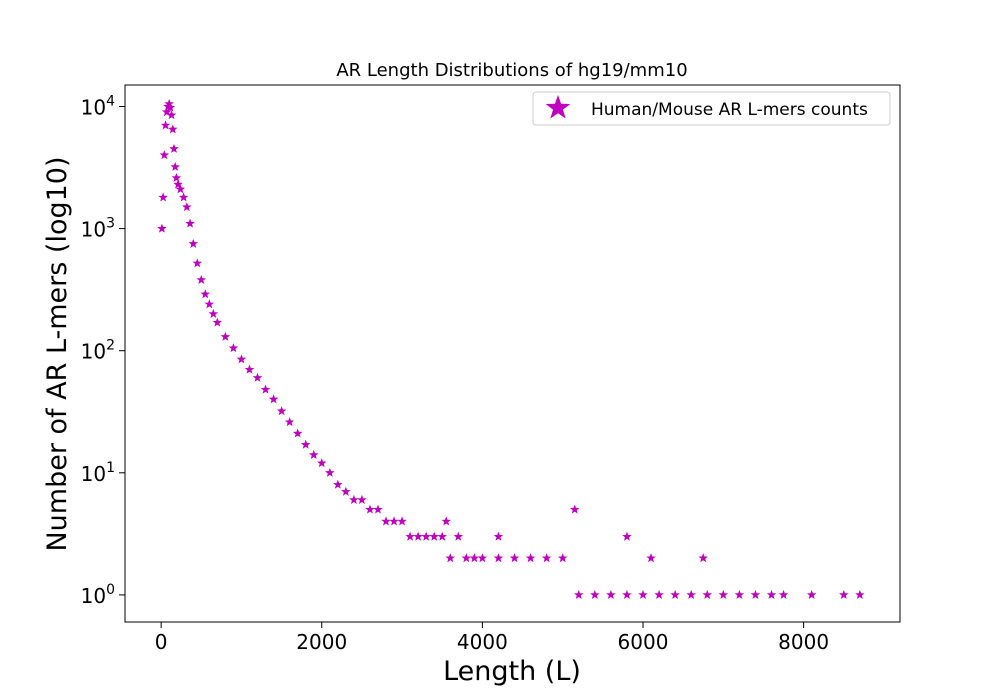 Image resolution: width=1000 pixels, height=700 pixels. What do you see at coordinates (511, 70) in the screenshot?
I see `chart-title: AR Length Distributions of hg19/mm10` at bounding box center [511, 70].